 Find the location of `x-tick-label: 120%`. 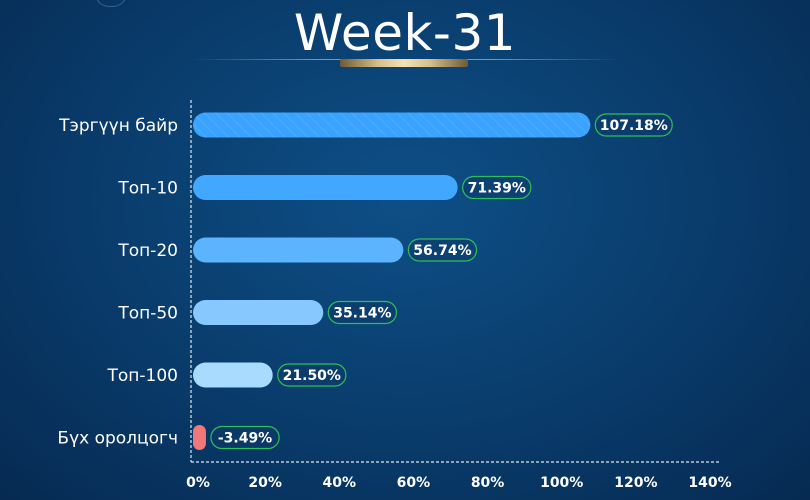

x-tick-label: 120% is located at coordinates (635, 483).